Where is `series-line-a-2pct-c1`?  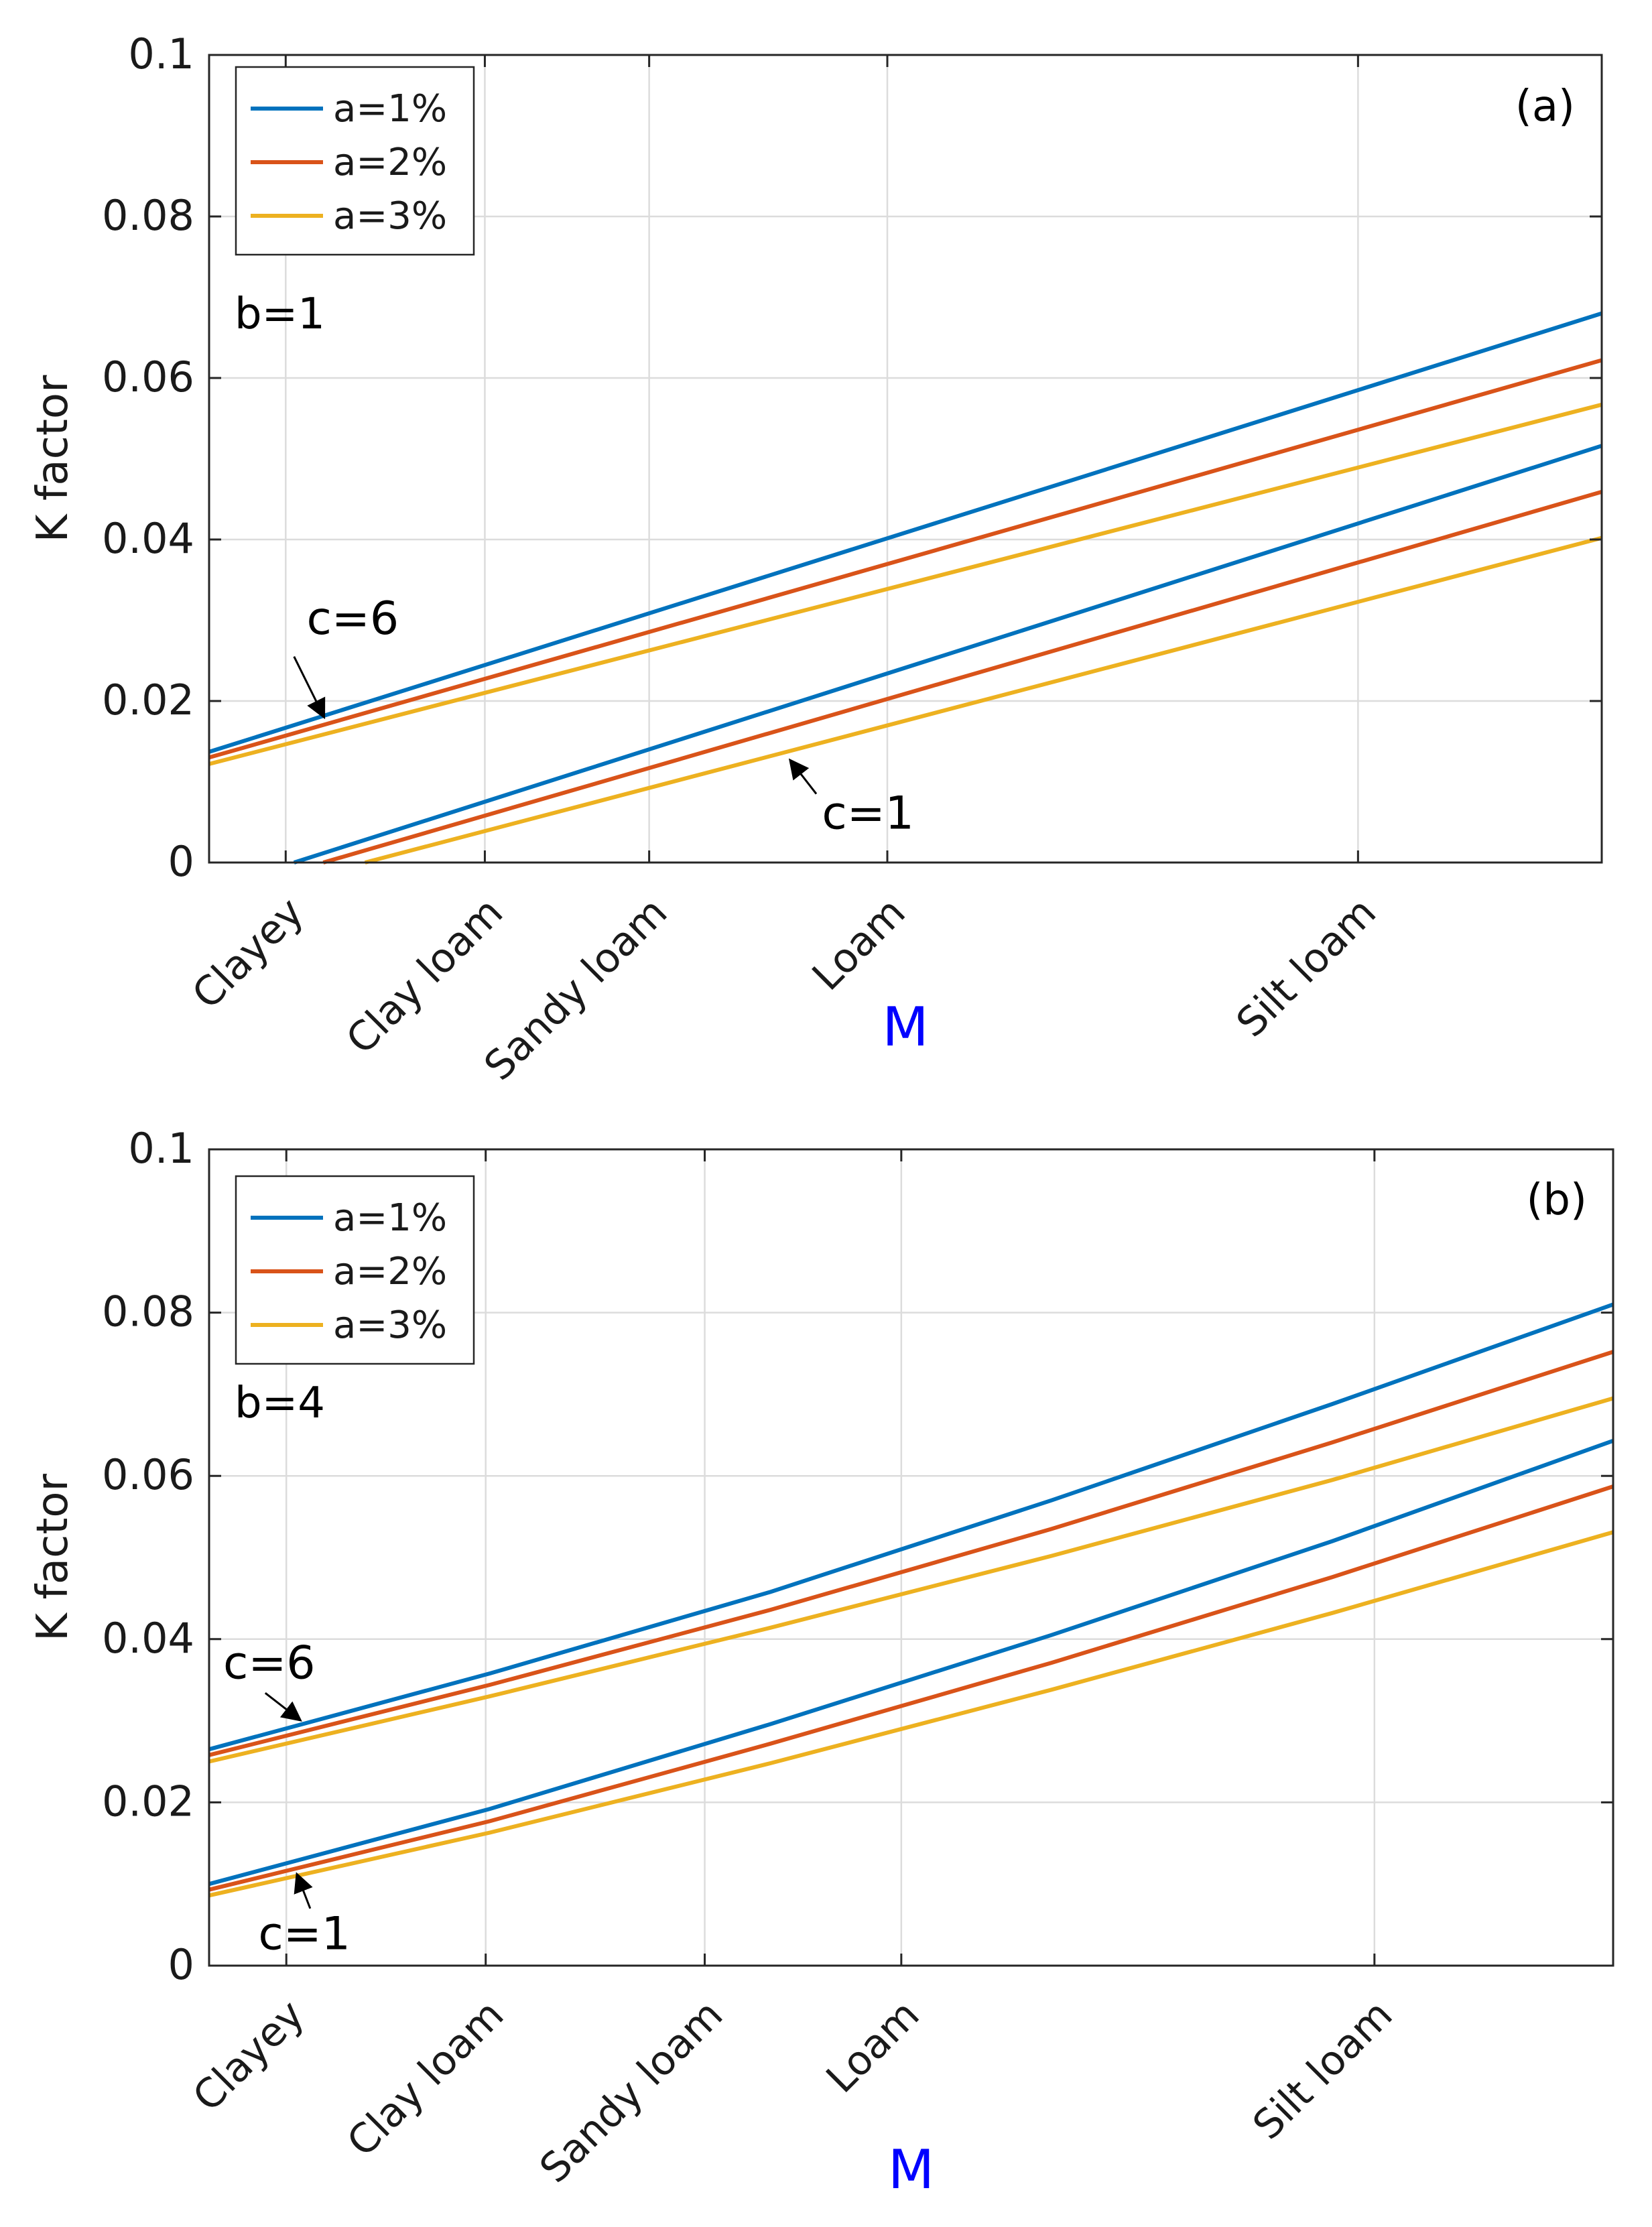 series-line-a-2pct-c1 is located at coordinates (962, 677).